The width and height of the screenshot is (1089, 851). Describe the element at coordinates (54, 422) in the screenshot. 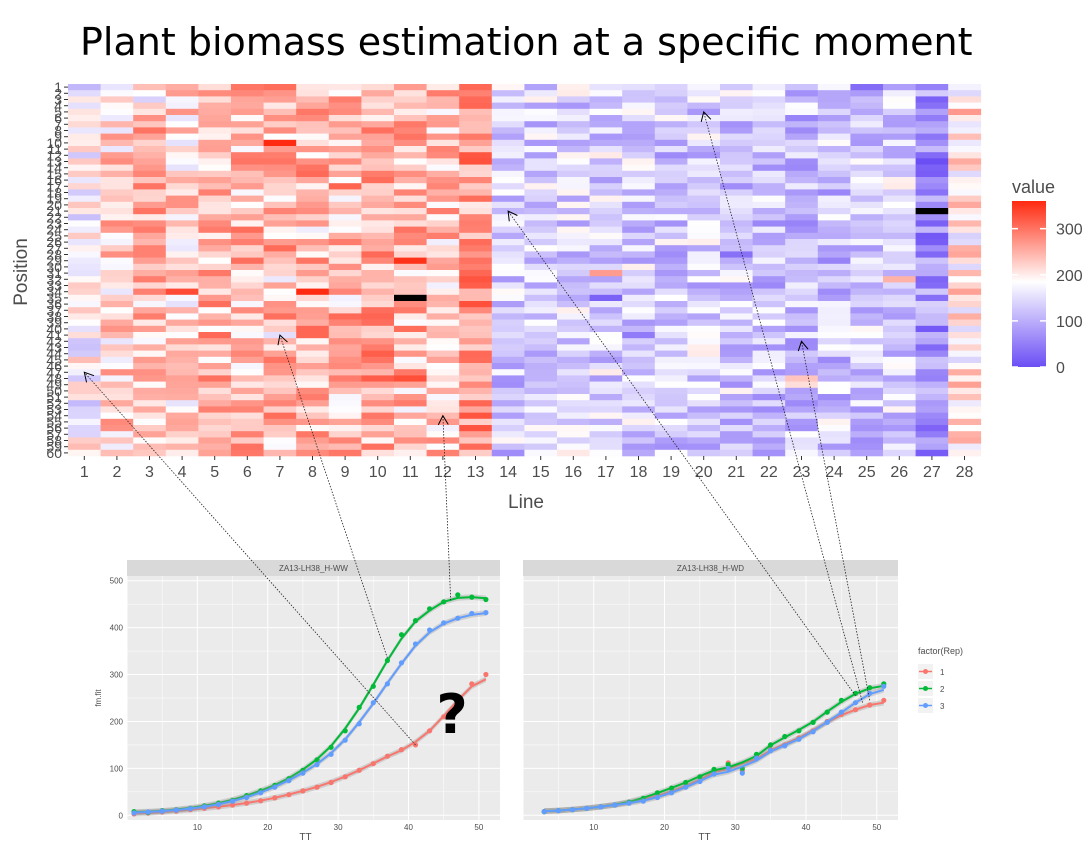

I see `heatmap-y-tick-label: 55` at that location.